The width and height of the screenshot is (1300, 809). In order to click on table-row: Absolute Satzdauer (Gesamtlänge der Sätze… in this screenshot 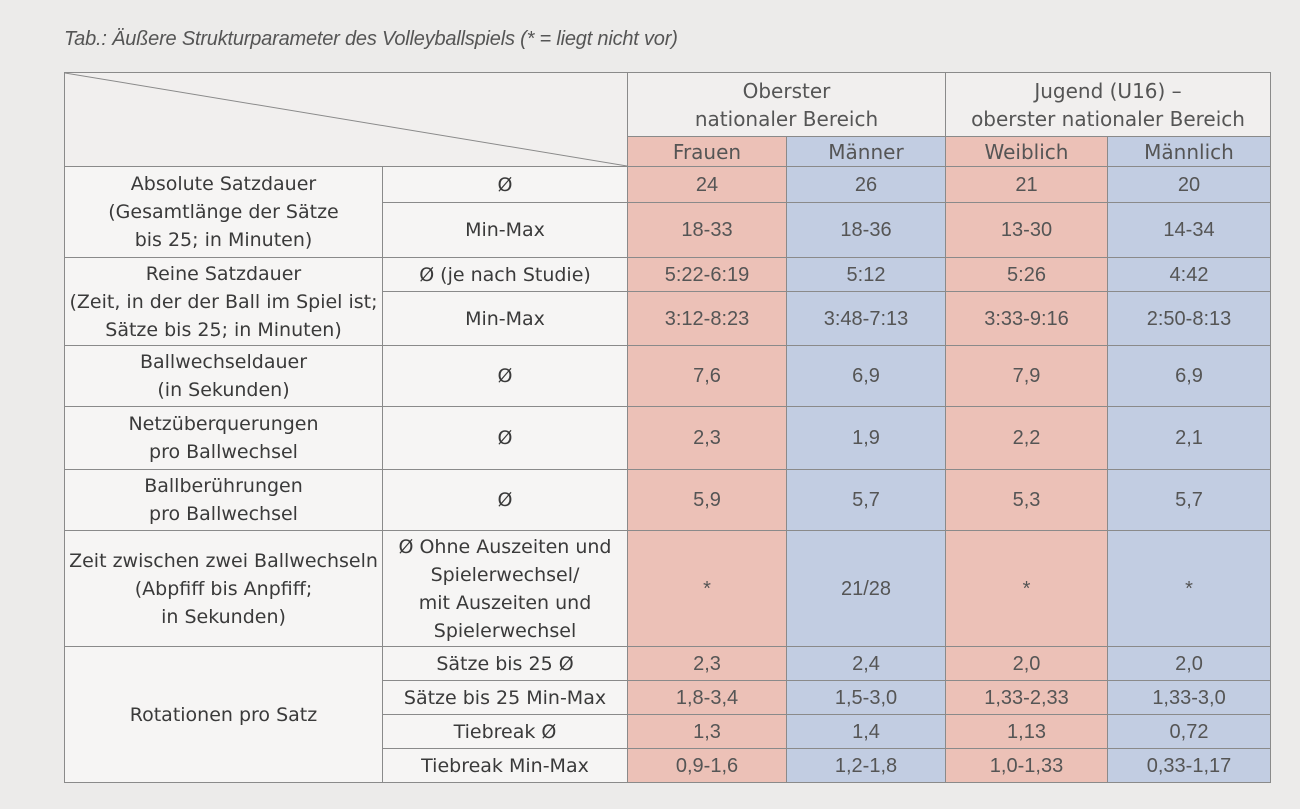, I will do `click(668, 212)`.